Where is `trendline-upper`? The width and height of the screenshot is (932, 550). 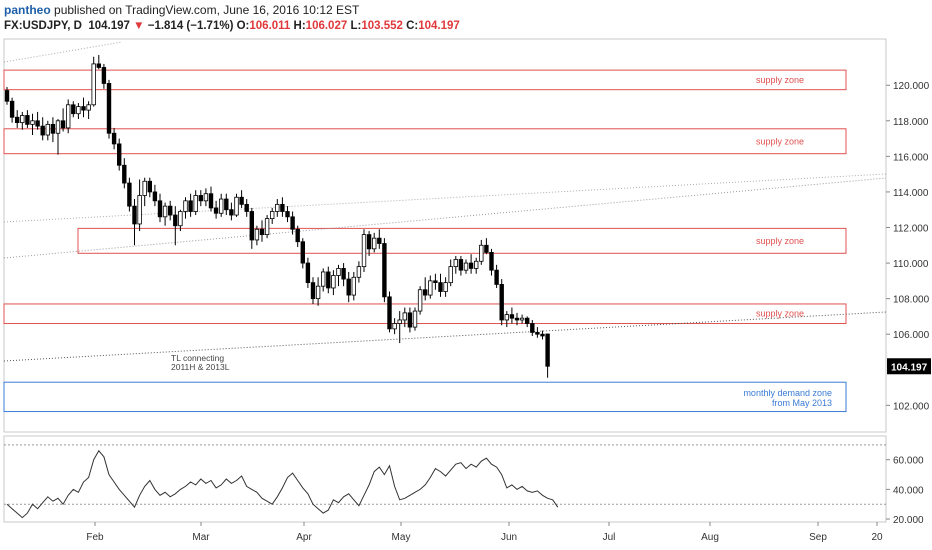
trendline-upper is located at coordinates (445, 218).